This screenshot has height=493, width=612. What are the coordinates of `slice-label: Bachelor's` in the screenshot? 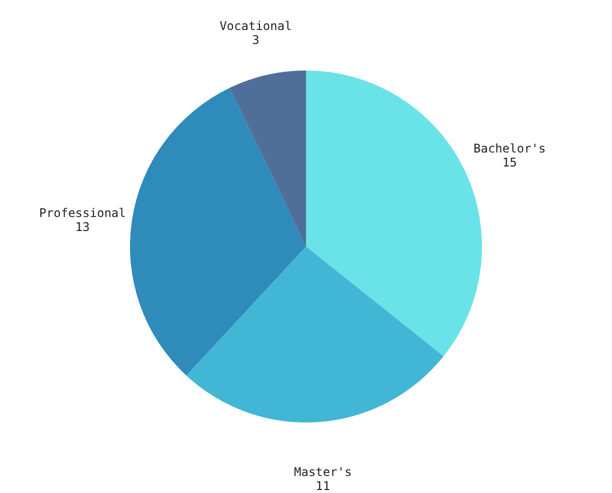 It's located at (509, 148).